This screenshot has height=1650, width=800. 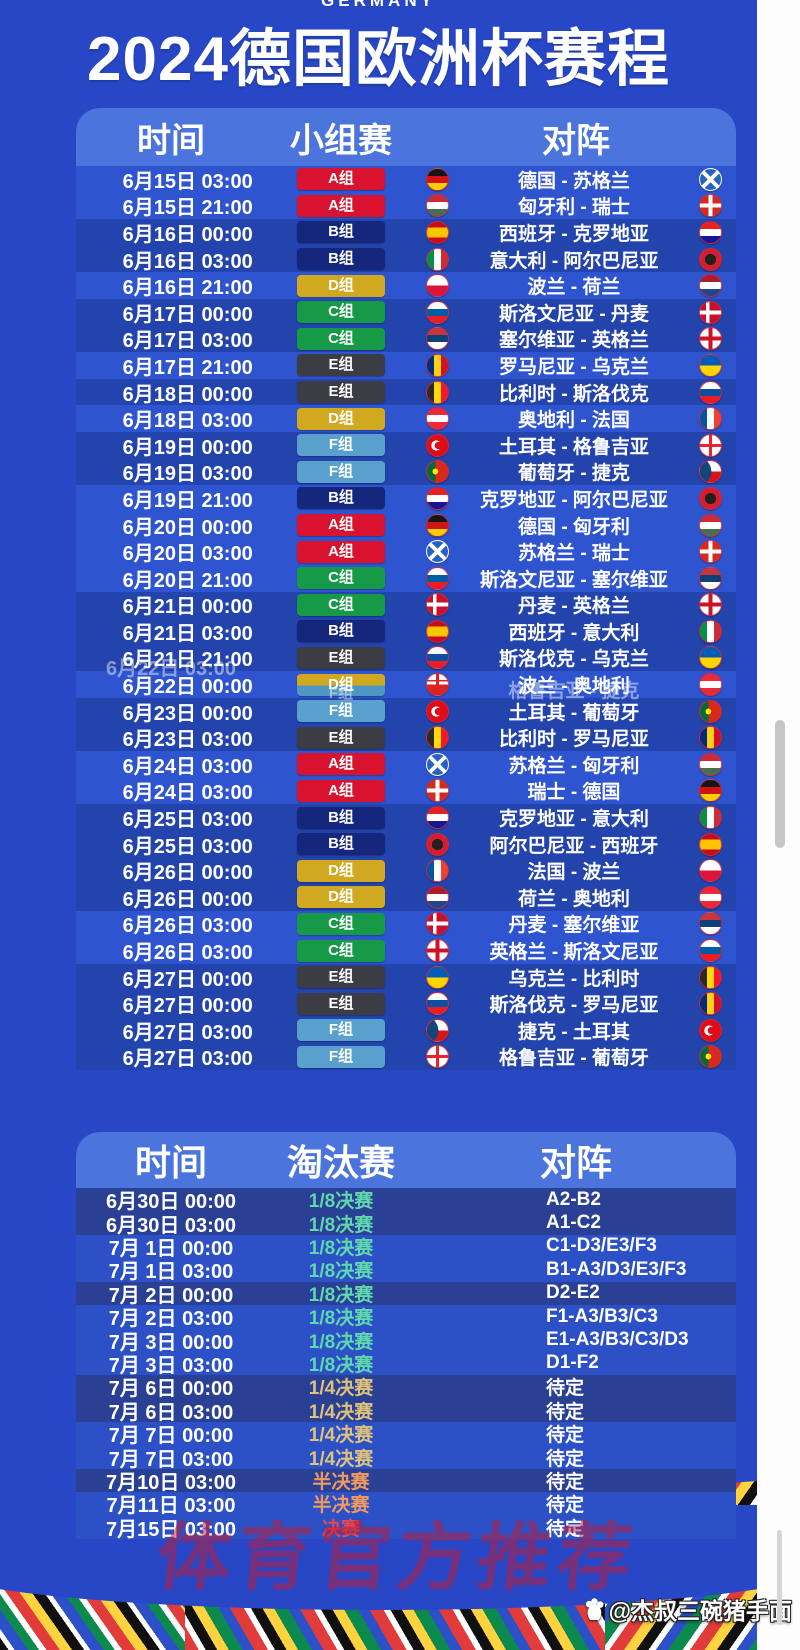 I want to click on match-time: 7月 7日 00:00, so click(x=171, y=1436).